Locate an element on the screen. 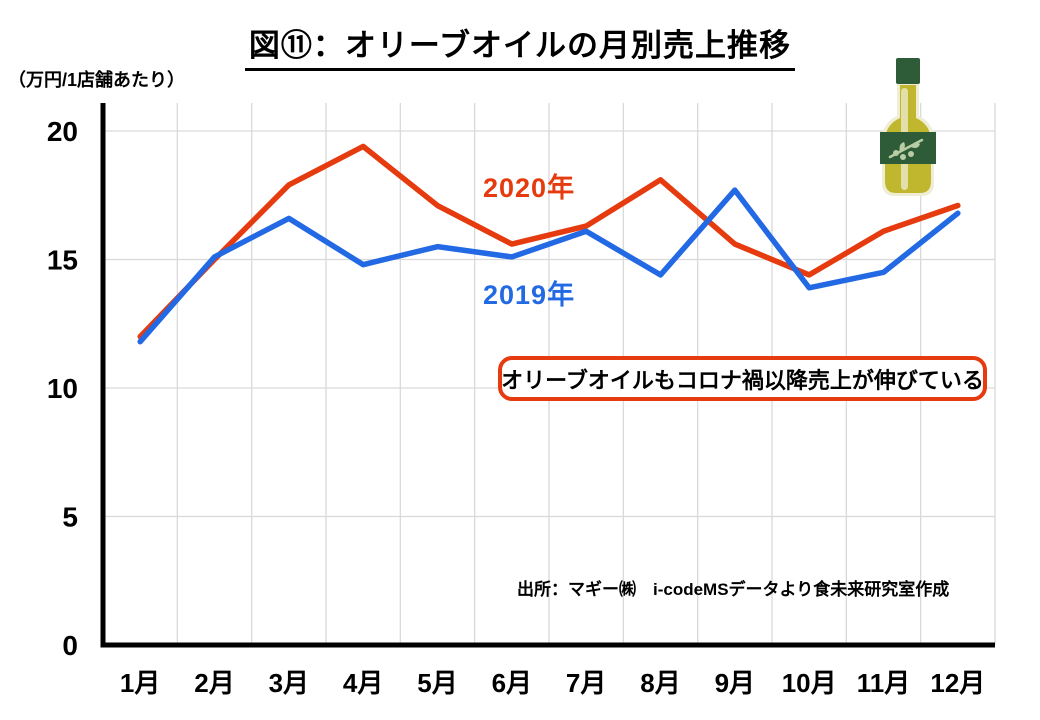 Image resolution: width=1040 pixels, height=720 pixels. title-row: 図⑪：オリーブオイルの月別売上推移 is located at coordinates (520, 45).